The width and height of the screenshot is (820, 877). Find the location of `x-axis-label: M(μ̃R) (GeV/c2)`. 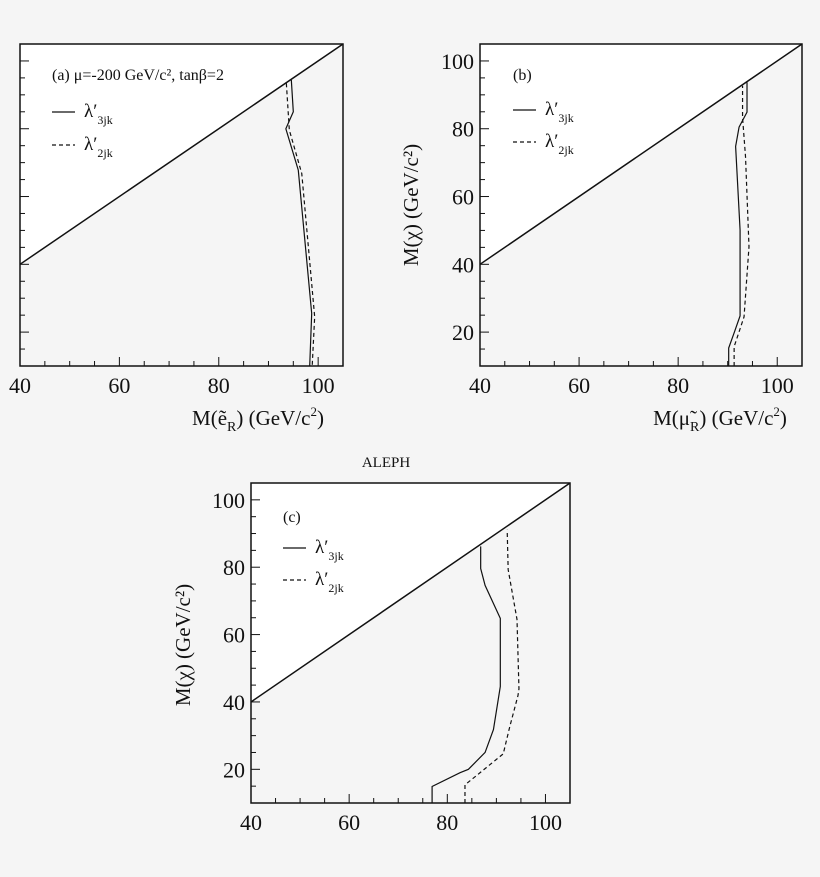

x-axis-label: M(μ̃R) (GeV/c2) is located at coordinates (720, 419).